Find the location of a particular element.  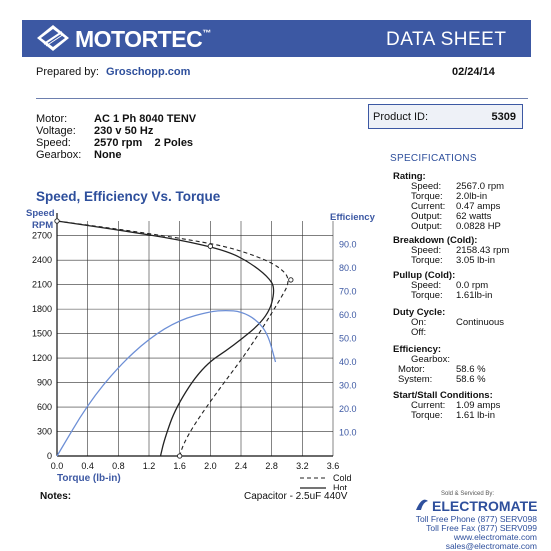

y-axis-label: Speed is located at coordinates (40, 213).